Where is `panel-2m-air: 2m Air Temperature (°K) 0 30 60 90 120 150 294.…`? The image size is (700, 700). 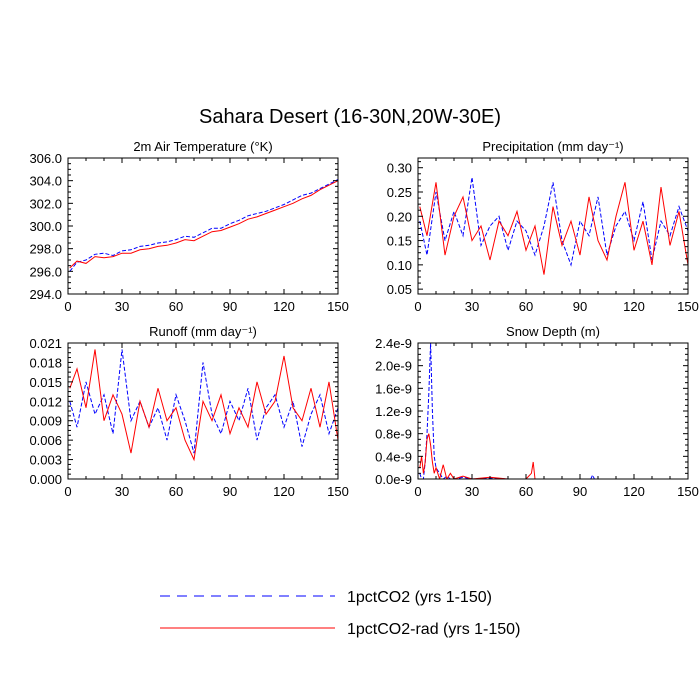
panel-2m-air: 2m Air Temperature (°K) 0 30 60 90 120 150 294.… is located at coordinates (188, 226).